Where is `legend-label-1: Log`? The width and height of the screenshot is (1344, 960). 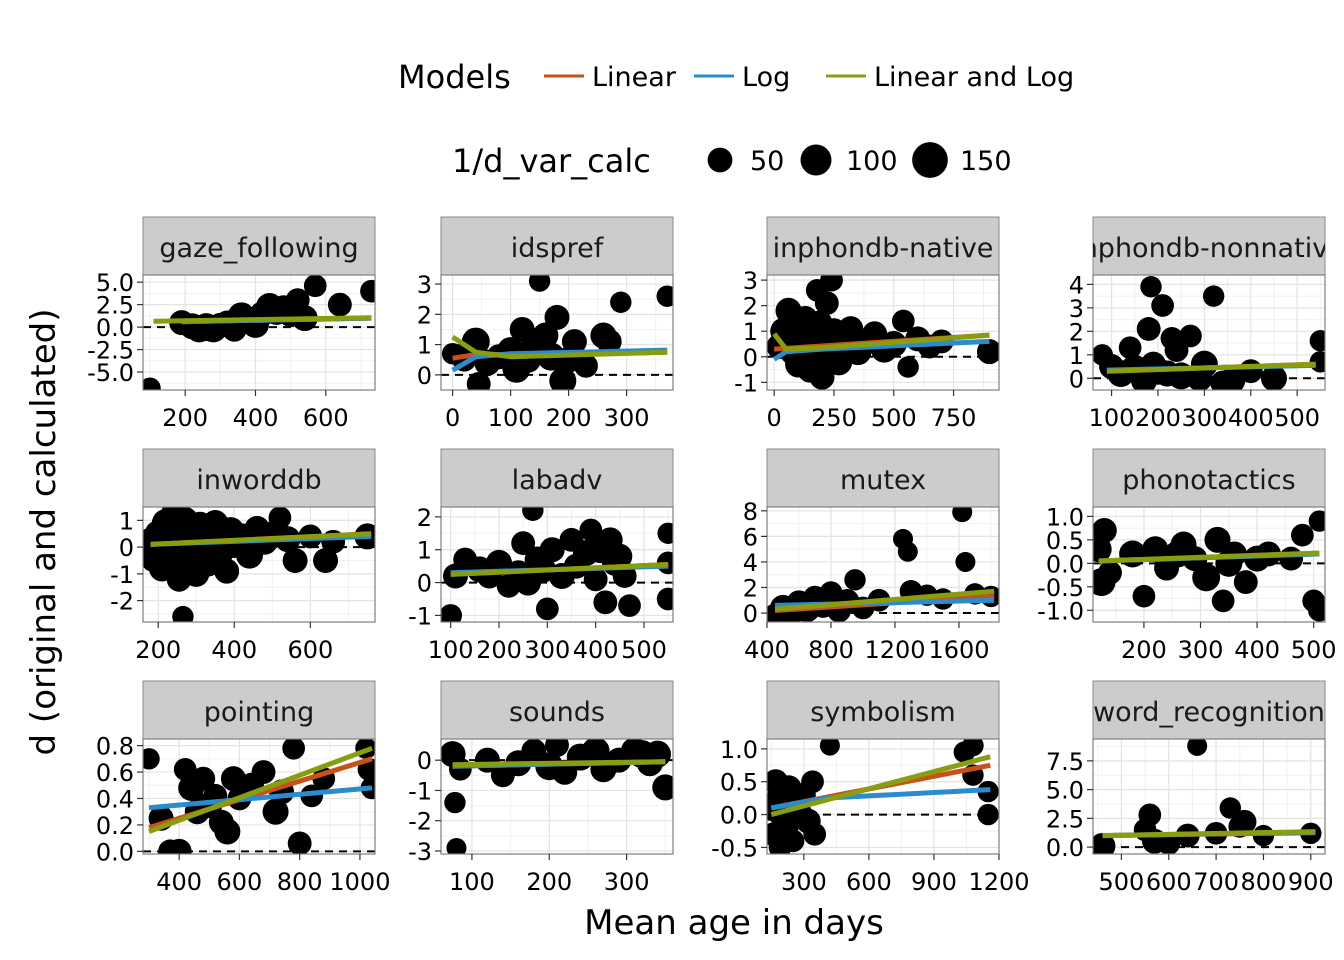
legend-label-1: Log is located at coordinates (766, 77).